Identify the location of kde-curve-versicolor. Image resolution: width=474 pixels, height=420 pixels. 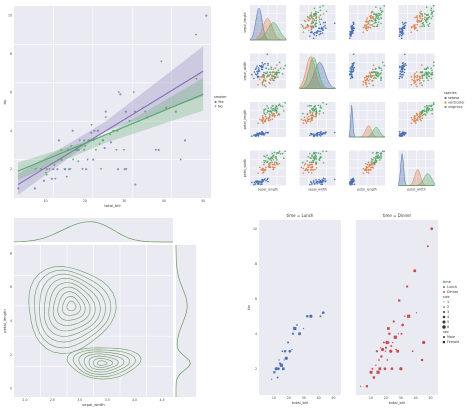
(268, 29).